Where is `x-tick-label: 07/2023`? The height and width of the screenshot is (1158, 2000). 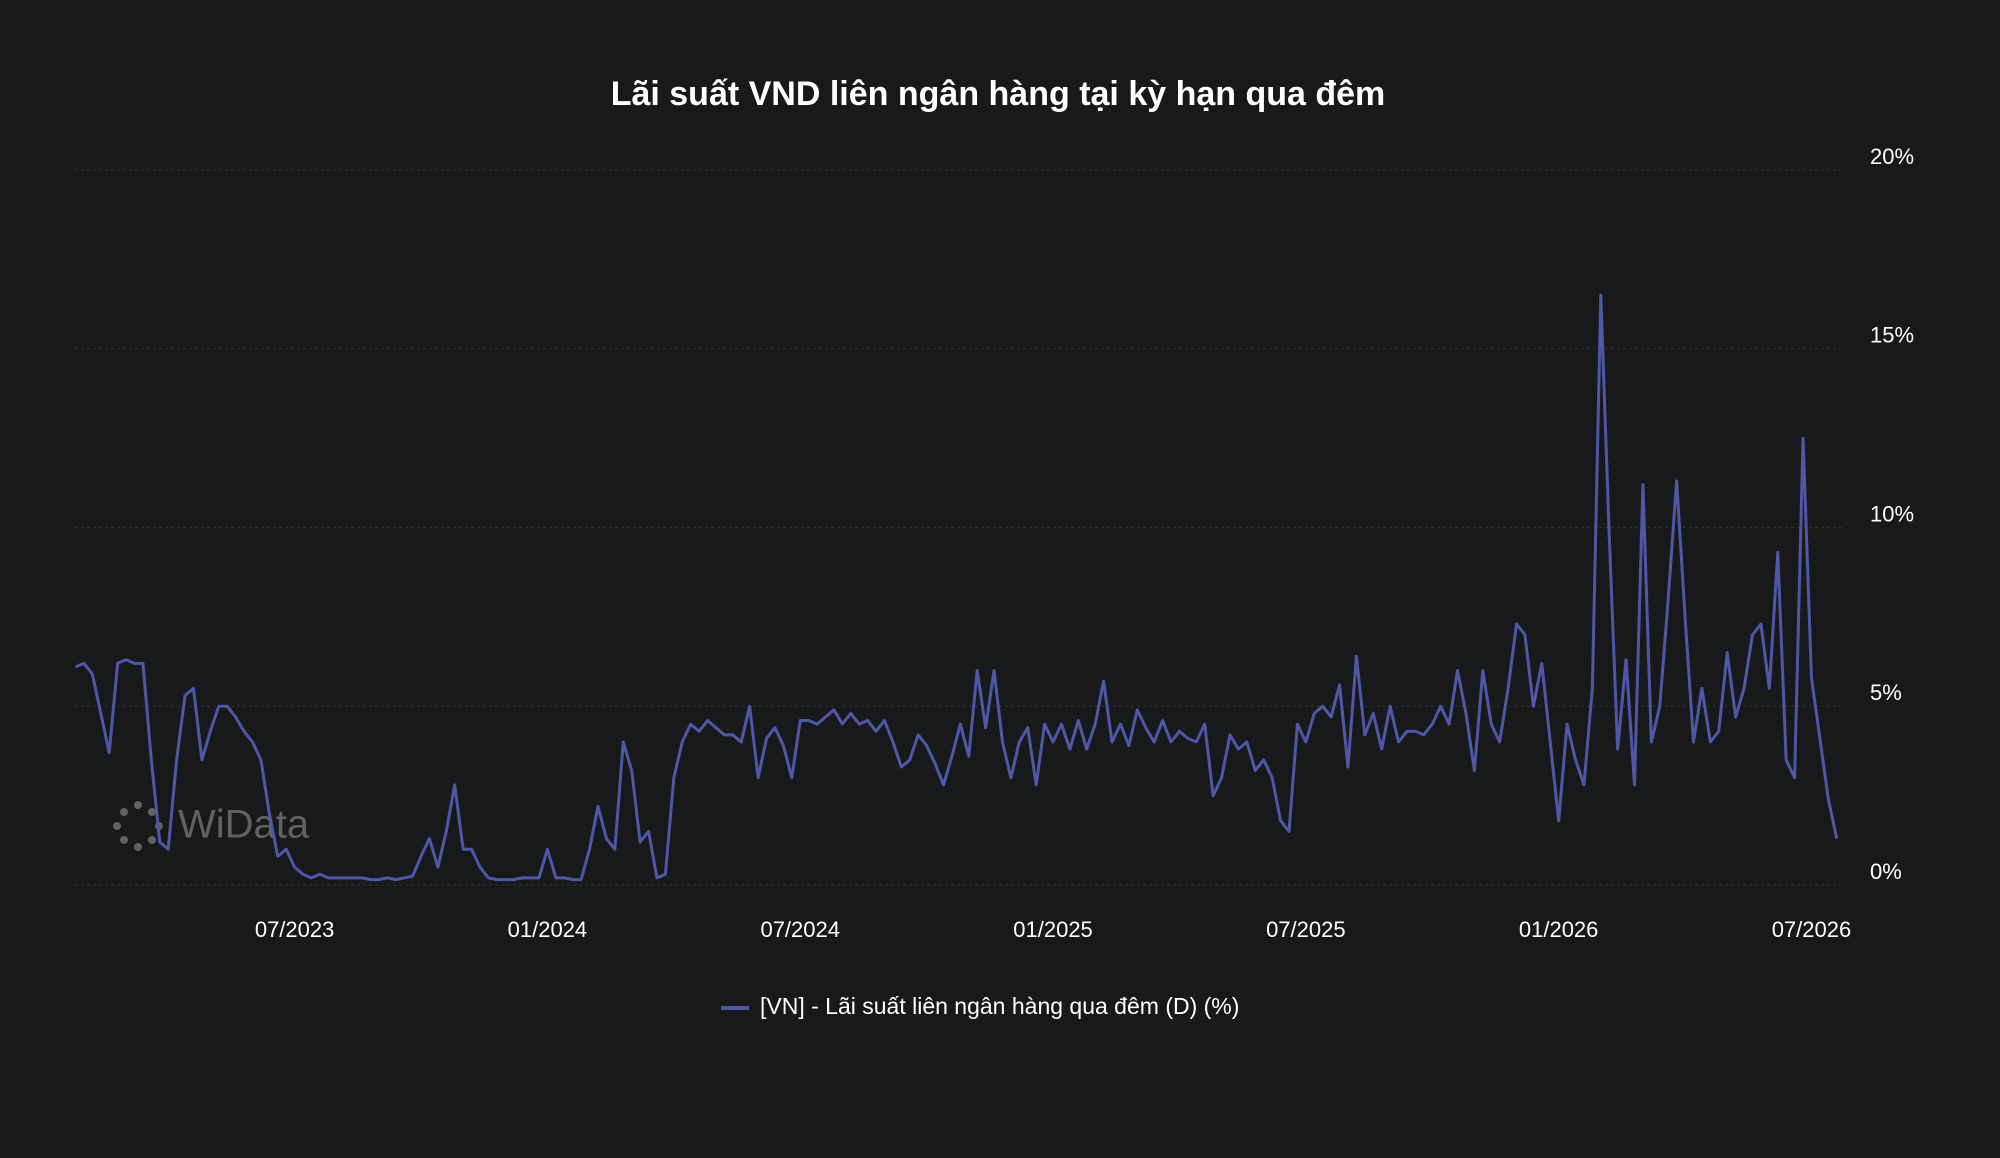 x-tick-label: 07/2023 is located at coordinates (295, 929).